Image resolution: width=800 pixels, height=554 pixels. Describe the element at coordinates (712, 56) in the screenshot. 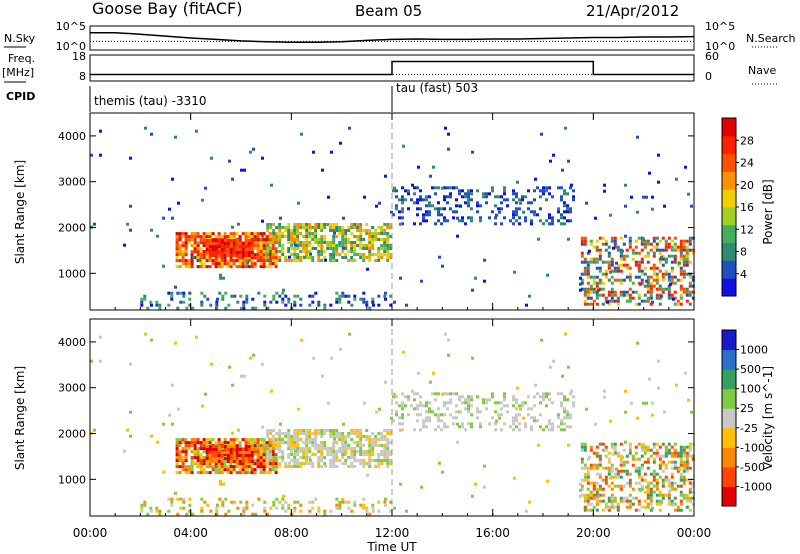

I see `freq-right-tick-top: 60` at that location.